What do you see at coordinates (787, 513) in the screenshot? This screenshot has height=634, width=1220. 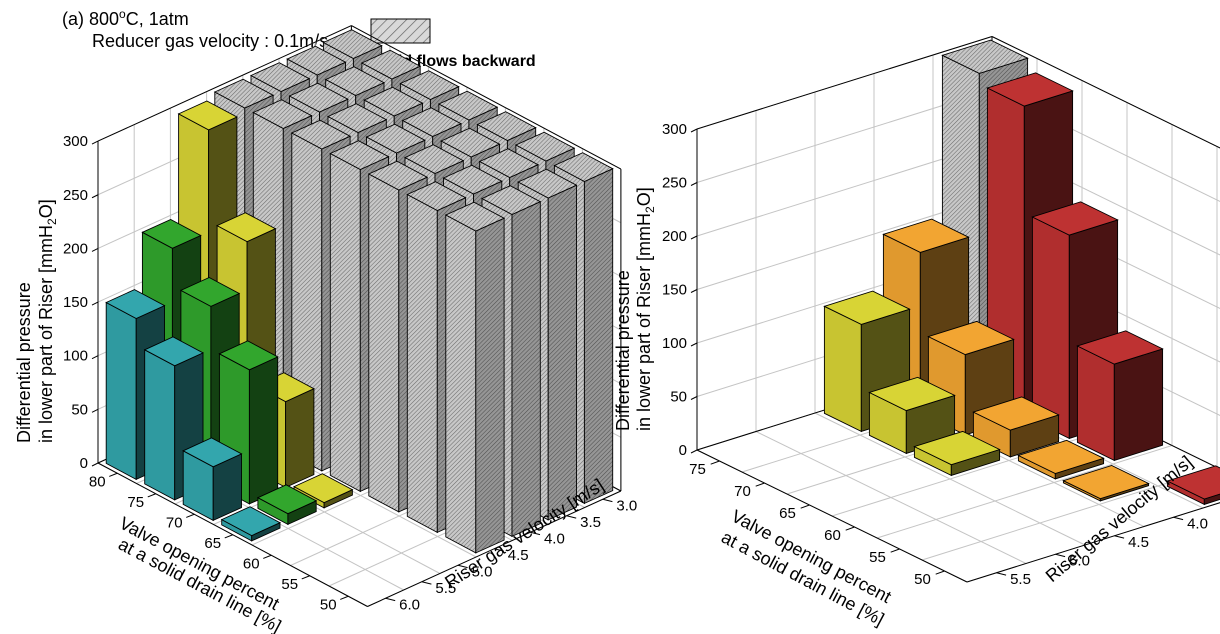 I see `panel-b-x-tick-label: 65` at bounding box center [787, 513].